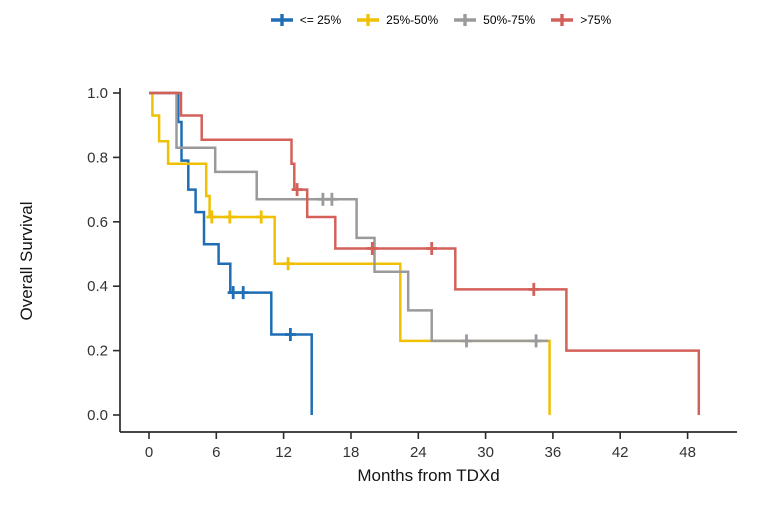 This screenshot has height=509, width=771. What do you see at coordinates (97, 286) in the screenshot?
I see `y-tick-label: 0.4` at bounding box center [97, 286].